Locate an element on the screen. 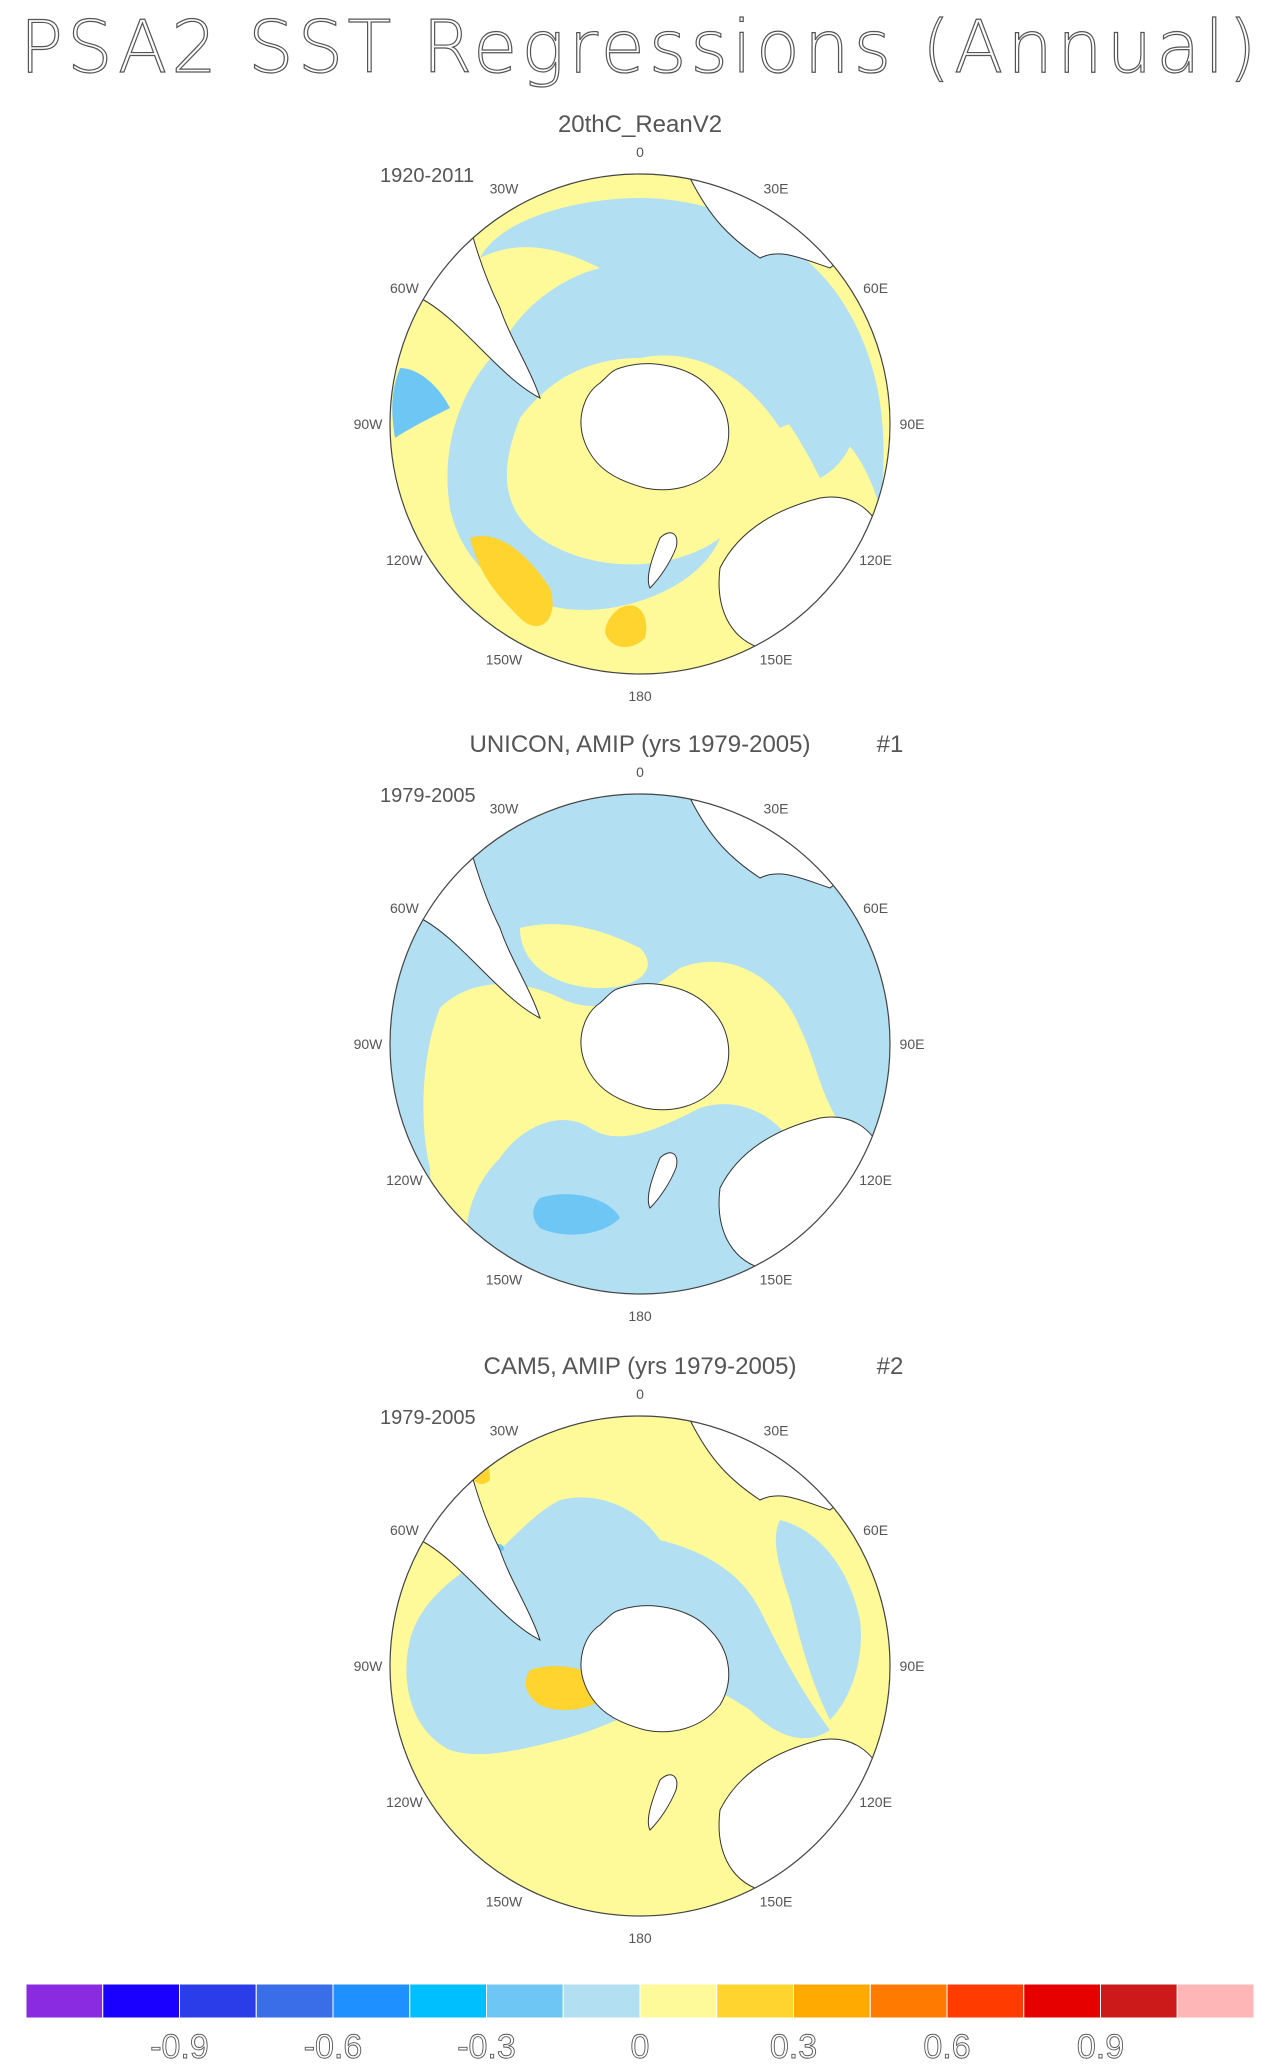 The width and height of the screenshot is (1280, 2064). panel-title: CAM5, AMIP (yrs 1979-2005) is located at coordinates (639, 1366).